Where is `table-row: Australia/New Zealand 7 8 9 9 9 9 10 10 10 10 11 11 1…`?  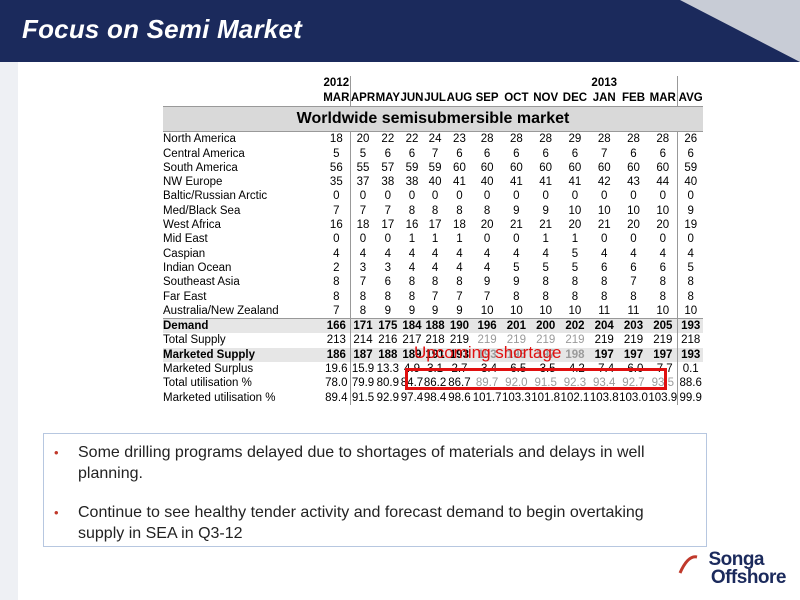 table-row: Australia/New Zealand 7 8 9 9 9 9 10 10 10 10 11 11 1… is located at coordinates (433, 311).